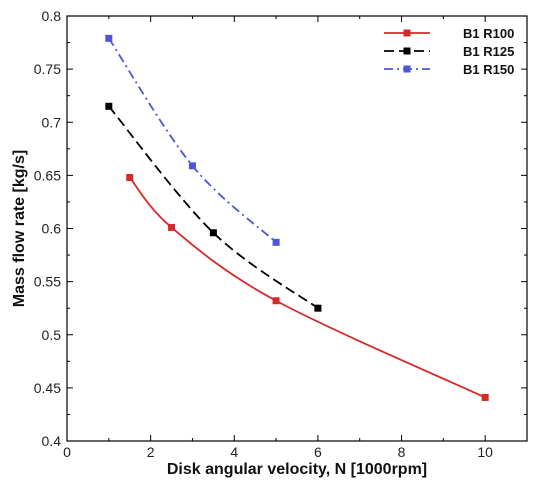  What do you see at coordinates (318, 452) in the screenshot?
I see `x-tick-label: 6` at bounding box center [318, 452].